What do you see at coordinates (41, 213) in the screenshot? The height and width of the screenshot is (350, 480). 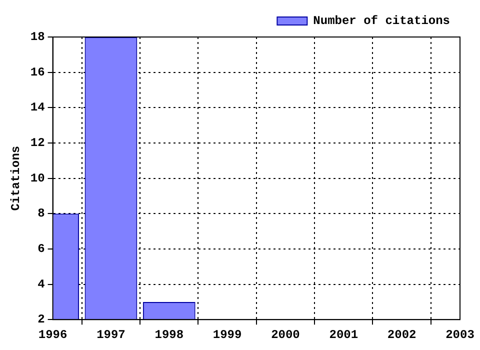 I see `y-tick-label: 8` at bounding box center [41, 213].